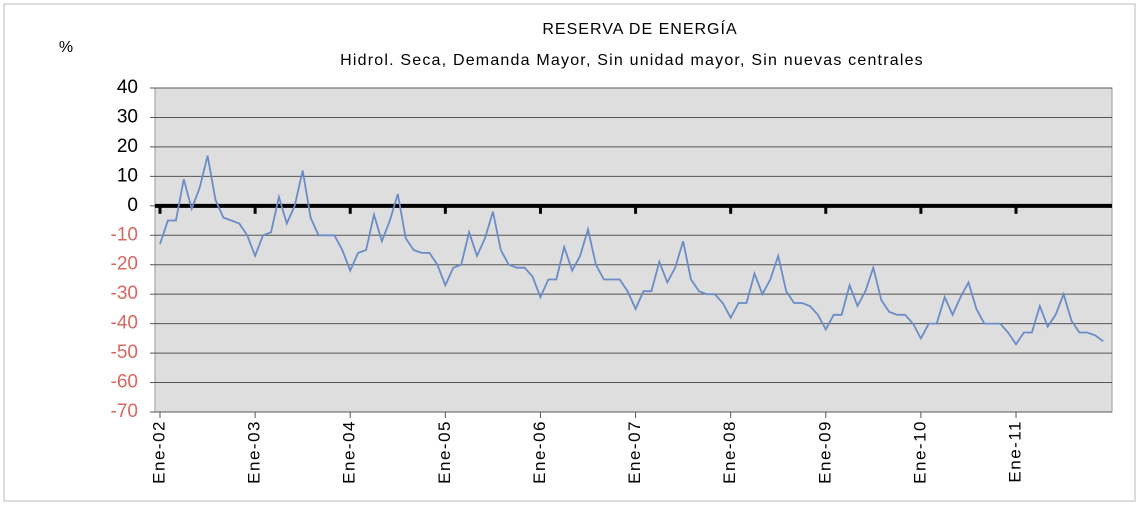 This screenshot has height=512, width=1140. I want to click on x-tick-label: Ene-05, so click(444, 452).